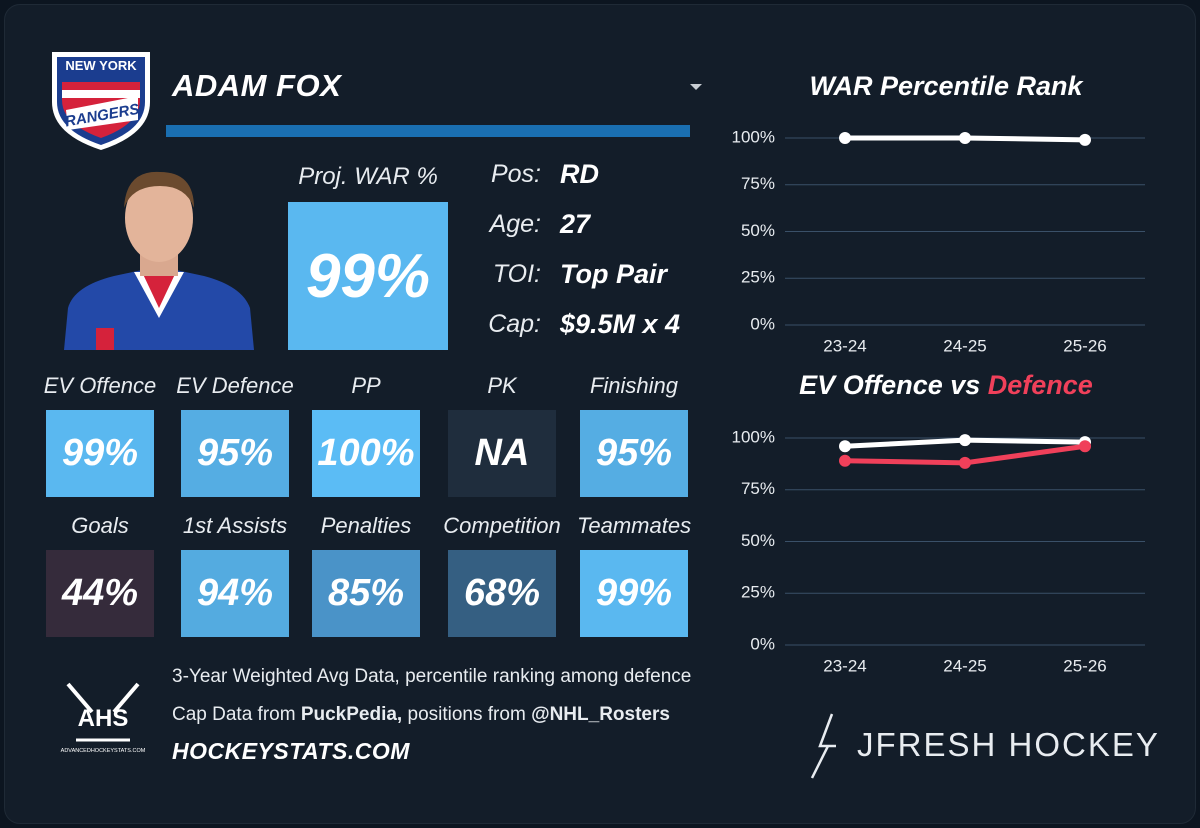 The height and width of the screenshot is (828, 1200). I want to click on tile-label: PP, so click(366, 385).